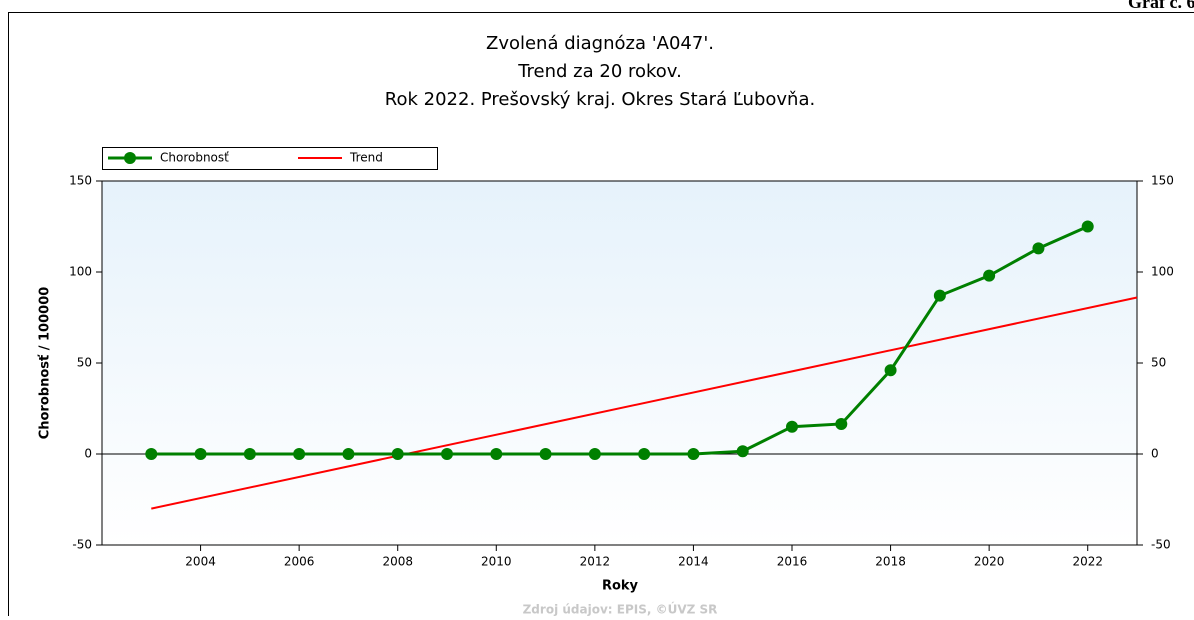  I want to click on x-tick-label: 2006, so click(299, 562).